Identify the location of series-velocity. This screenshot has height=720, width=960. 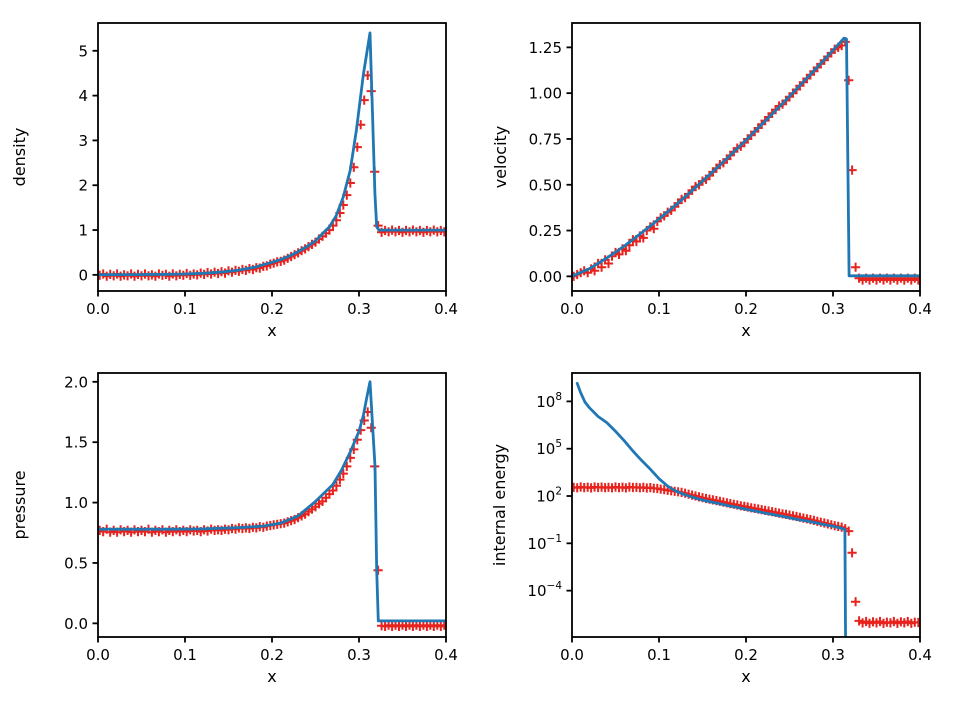
(746, 160).